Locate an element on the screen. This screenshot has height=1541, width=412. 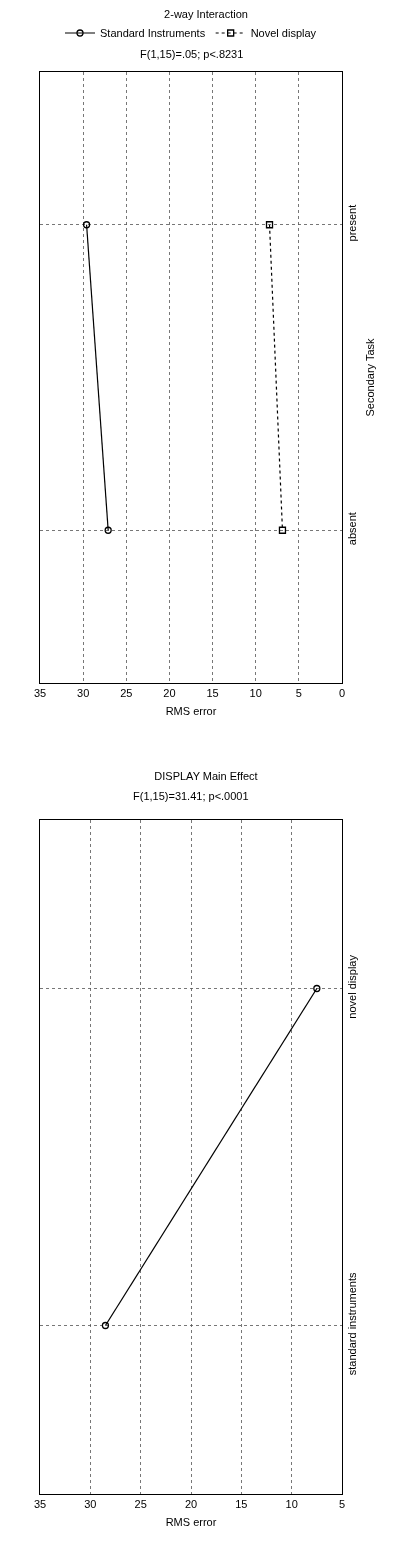
legend-label: Standard Instruments is located at coordinates (153, 33).